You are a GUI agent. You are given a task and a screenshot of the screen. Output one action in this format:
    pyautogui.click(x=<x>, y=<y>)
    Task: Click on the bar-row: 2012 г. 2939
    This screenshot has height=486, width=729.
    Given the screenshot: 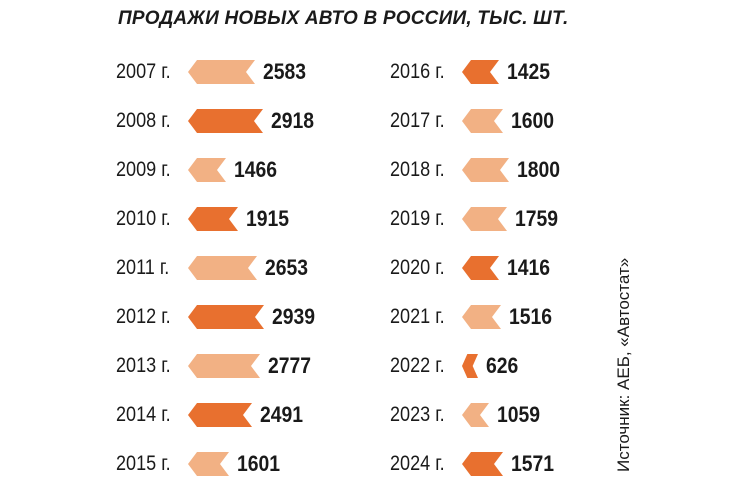 What is the action you would take?
    pyautogui.click(x=218, y=317)
    